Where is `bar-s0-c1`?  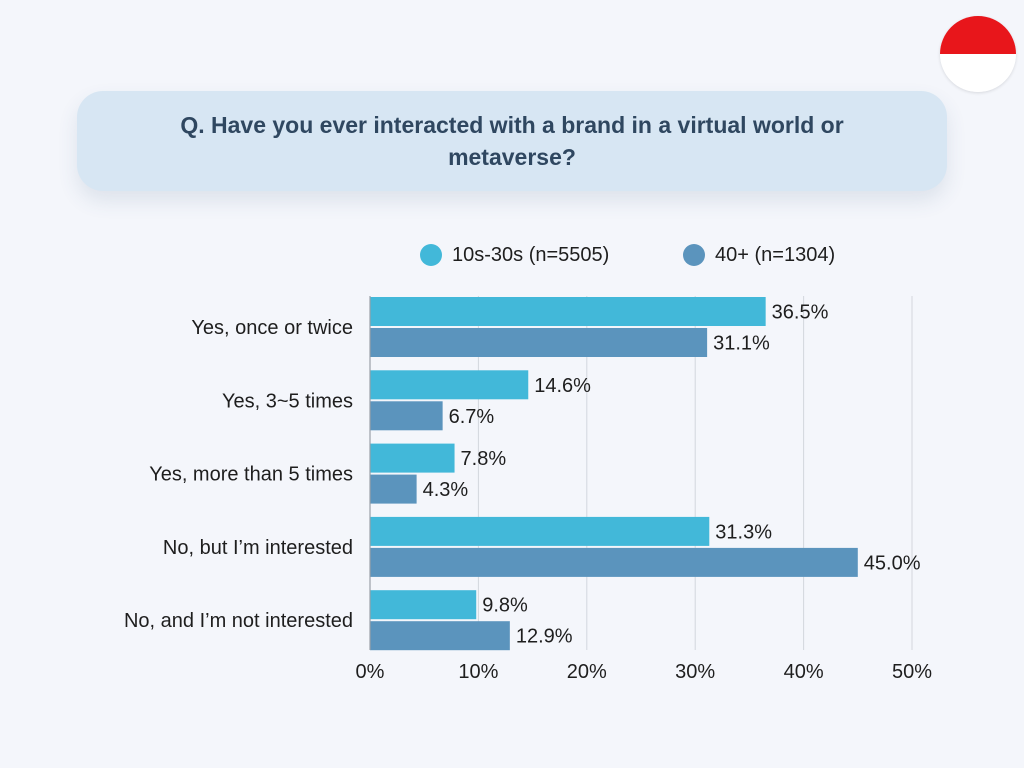 bar-s0-c1 is located at coordinates (449, 385).